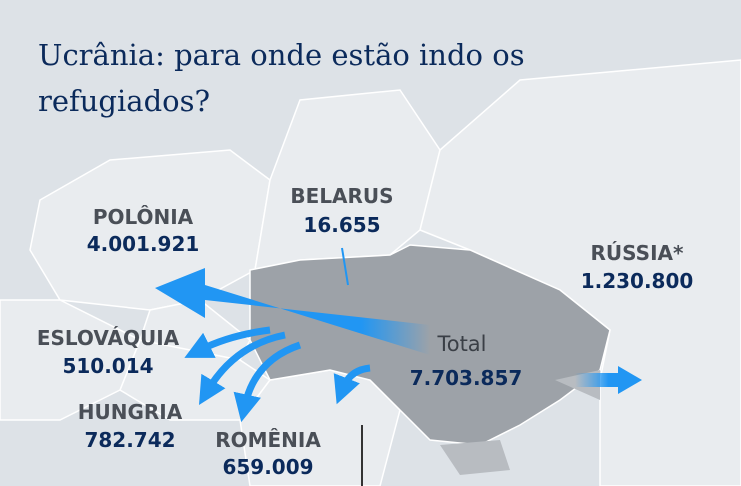 This screenshot has width=741, height=486. I want to click on destination-value: 4.001.921, so click(143, 244).